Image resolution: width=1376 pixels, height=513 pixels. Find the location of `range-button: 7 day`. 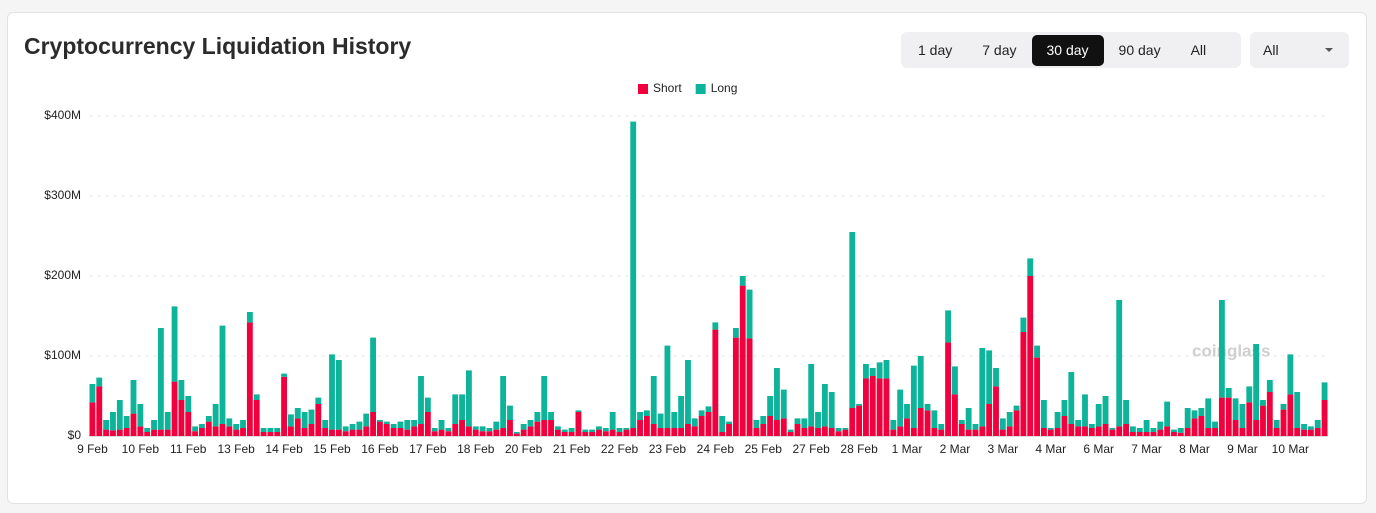

range-button: 7 day is located at coordinates (999, 49).